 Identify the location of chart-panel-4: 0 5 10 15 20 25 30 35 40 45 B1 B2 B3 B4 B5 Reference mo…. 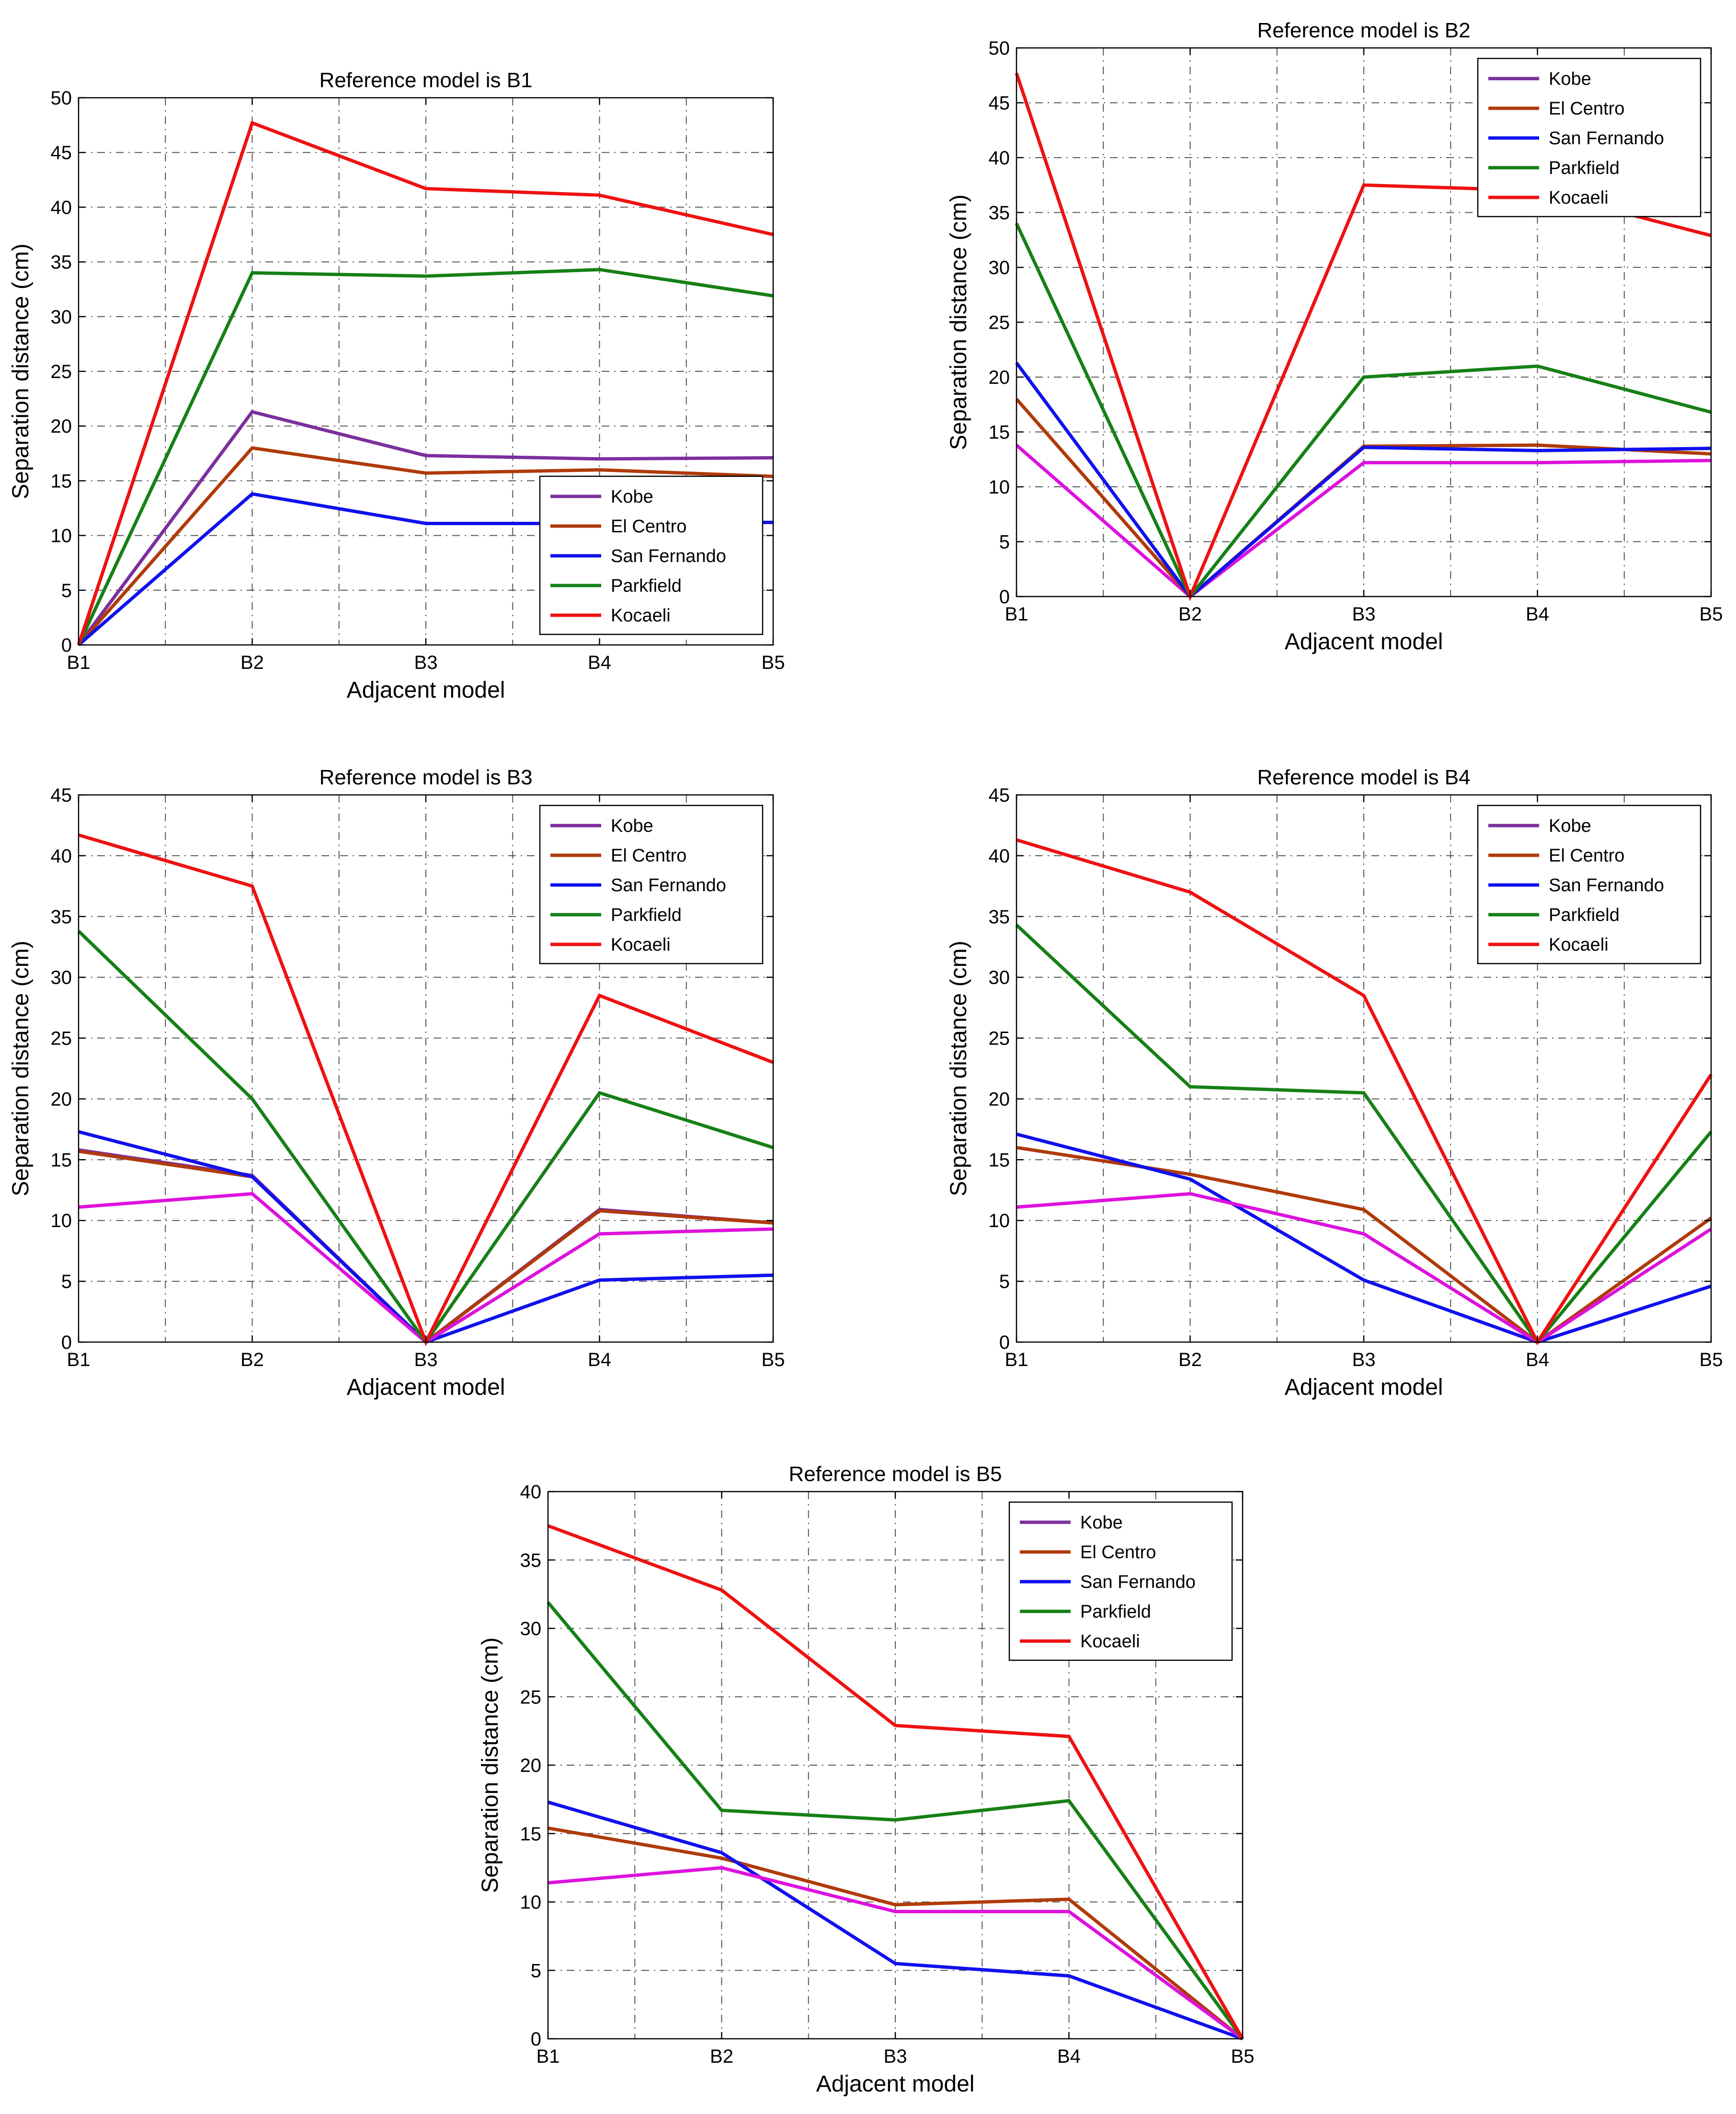
(1334, 1083).